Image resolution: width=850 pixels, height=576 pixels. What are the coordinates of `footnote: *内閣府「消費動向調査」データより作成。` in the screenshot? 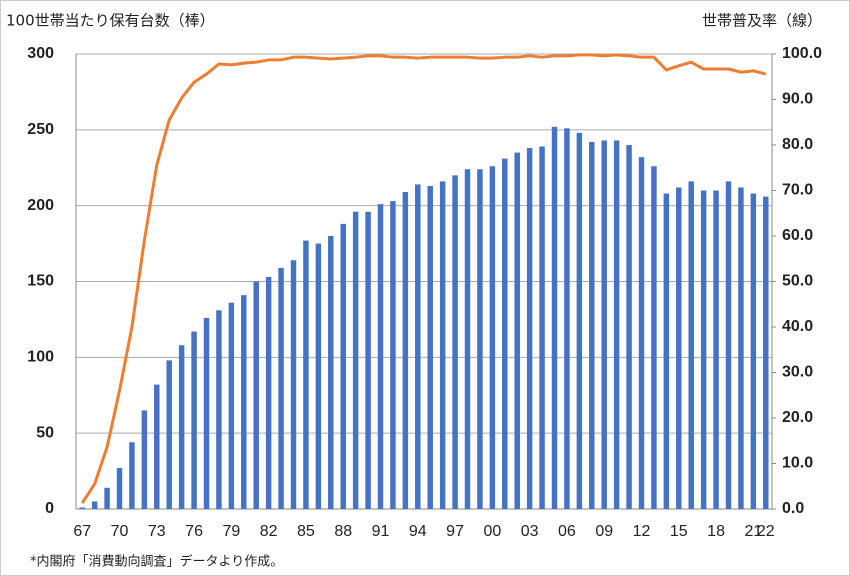 It's located at (156, 562).